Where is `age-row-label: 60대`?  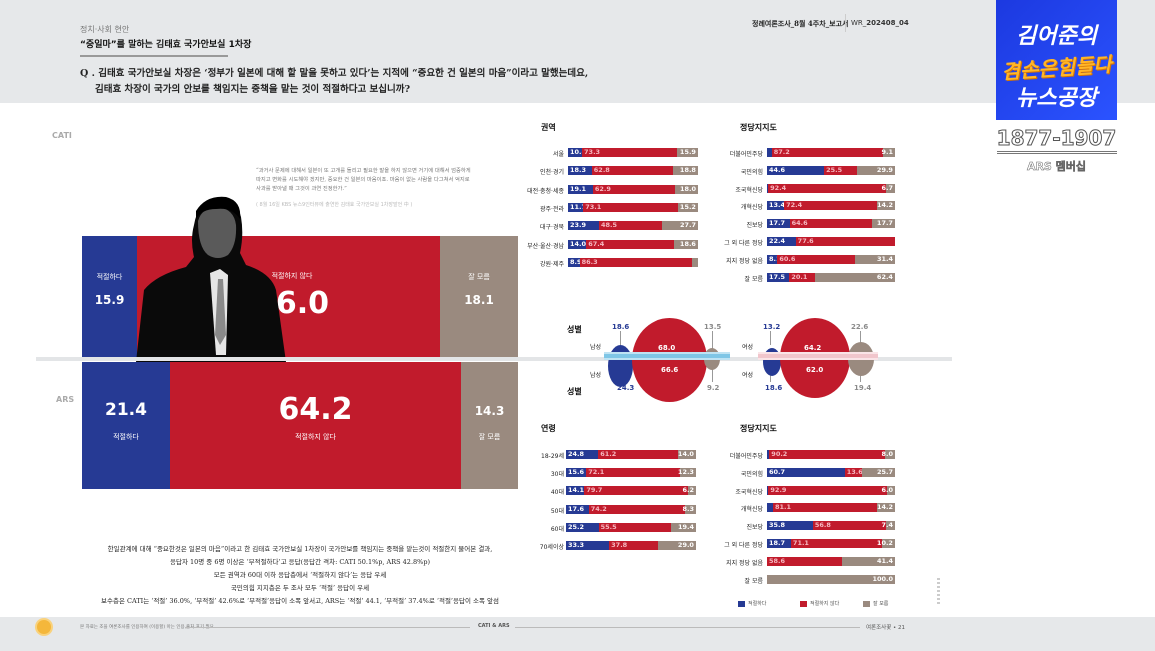
age-row-label: 60대 is located at coordinates (557, 529).